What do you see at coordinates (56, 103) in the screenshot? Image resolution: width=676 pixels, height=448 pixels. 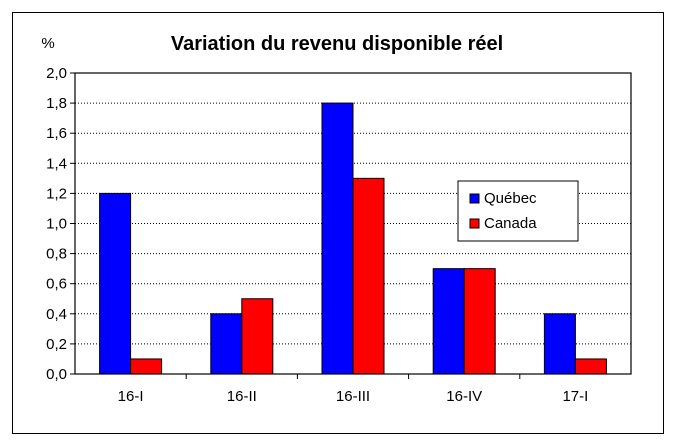 I see `y-tick-label: 1,8` at bounding box center [56, 103].